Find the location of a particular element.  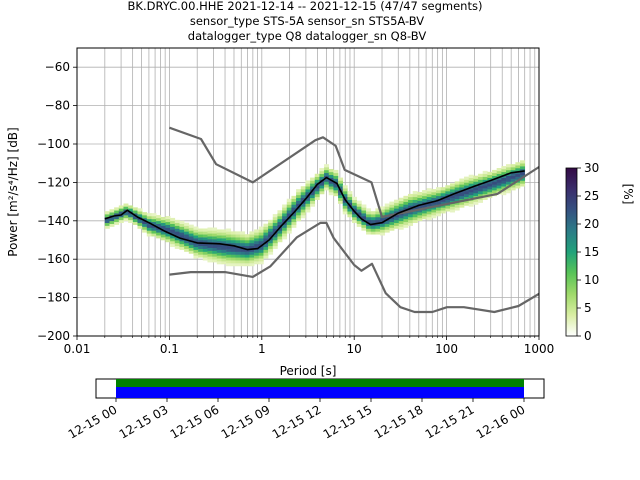

coverage-tick-label: 12-15 18 is located at coordinates (399, 421).